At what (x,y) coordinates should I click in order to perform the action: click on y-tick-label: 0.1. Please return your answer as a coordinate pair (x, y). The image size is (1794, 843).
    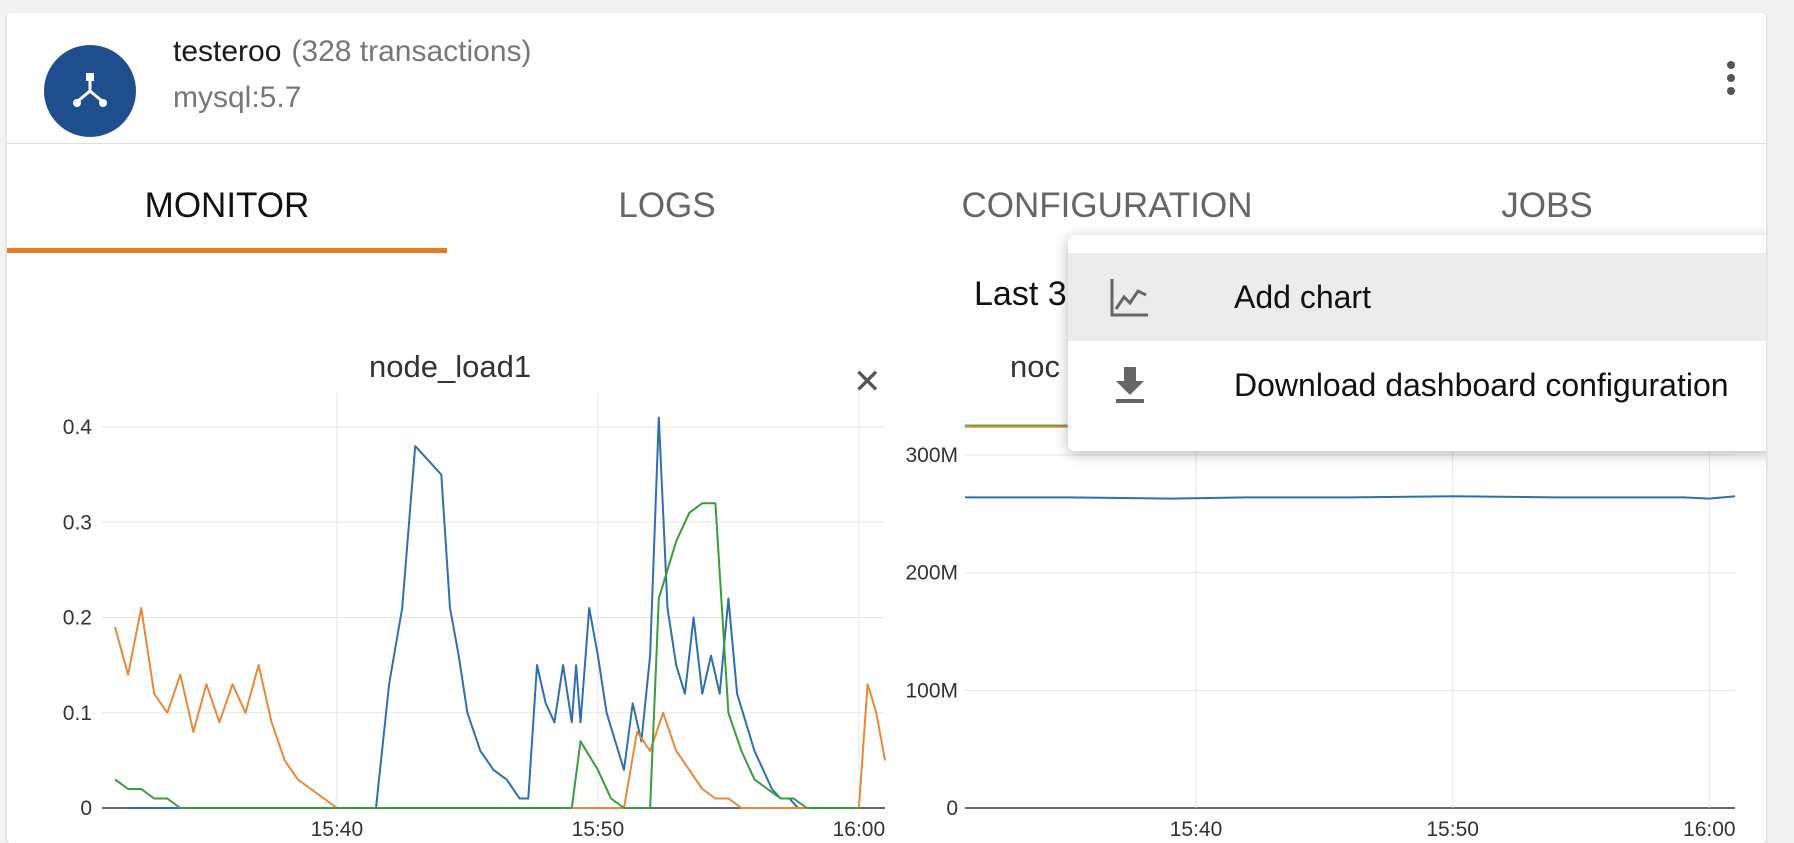
    Looking at the image, I should click on (77, 713).